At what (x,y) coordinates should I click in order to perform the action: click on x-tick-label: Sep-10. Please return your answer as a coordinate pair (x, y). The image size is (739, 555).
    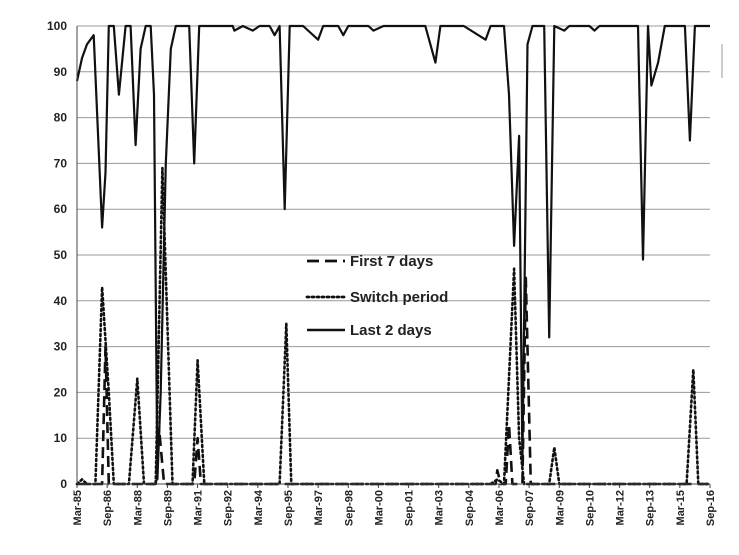
    Looking at the image, I should click on (590, 508).